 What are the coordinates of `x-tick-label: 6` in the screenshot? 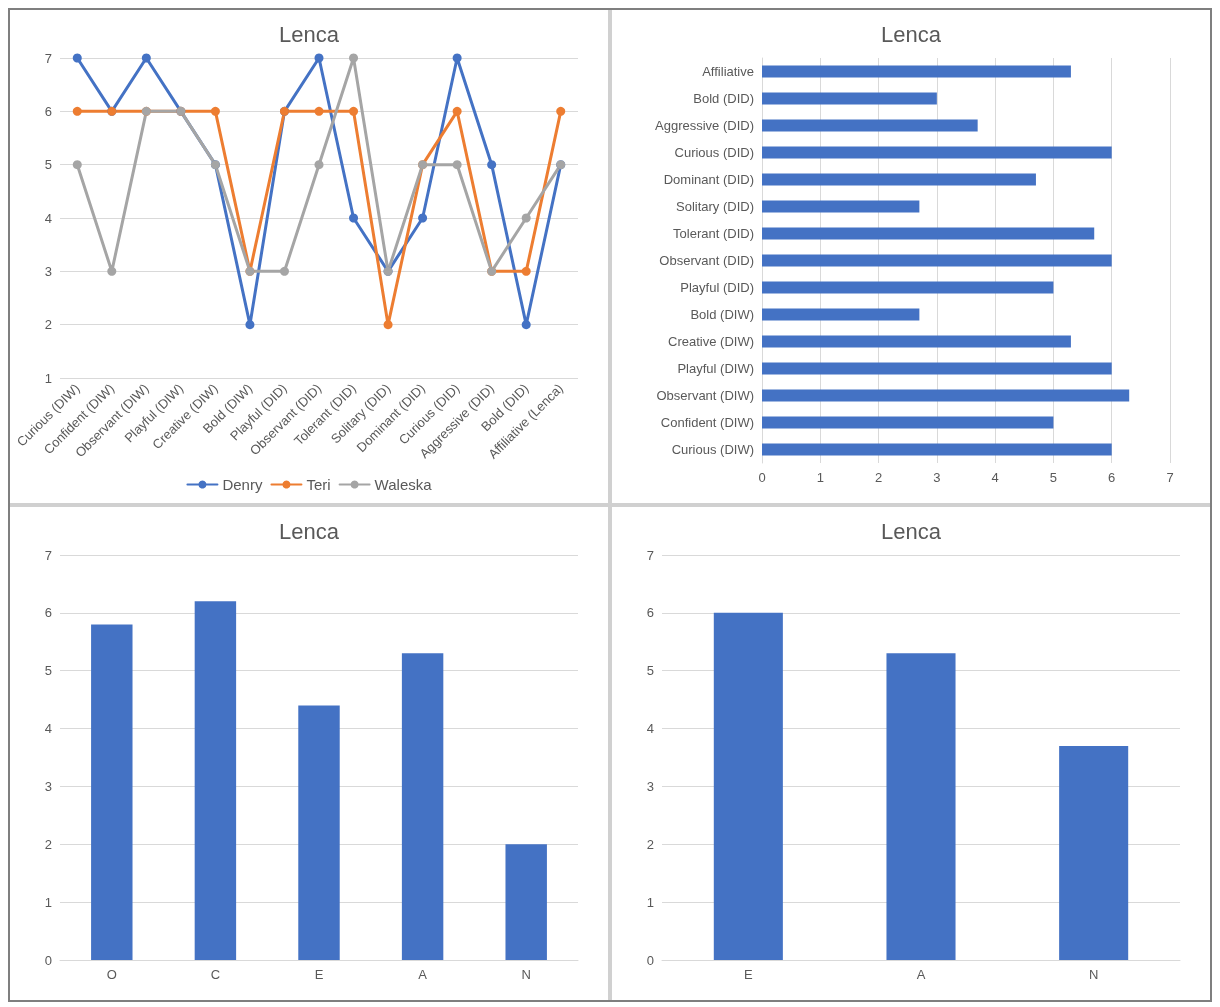 It's located at (1112, 477).